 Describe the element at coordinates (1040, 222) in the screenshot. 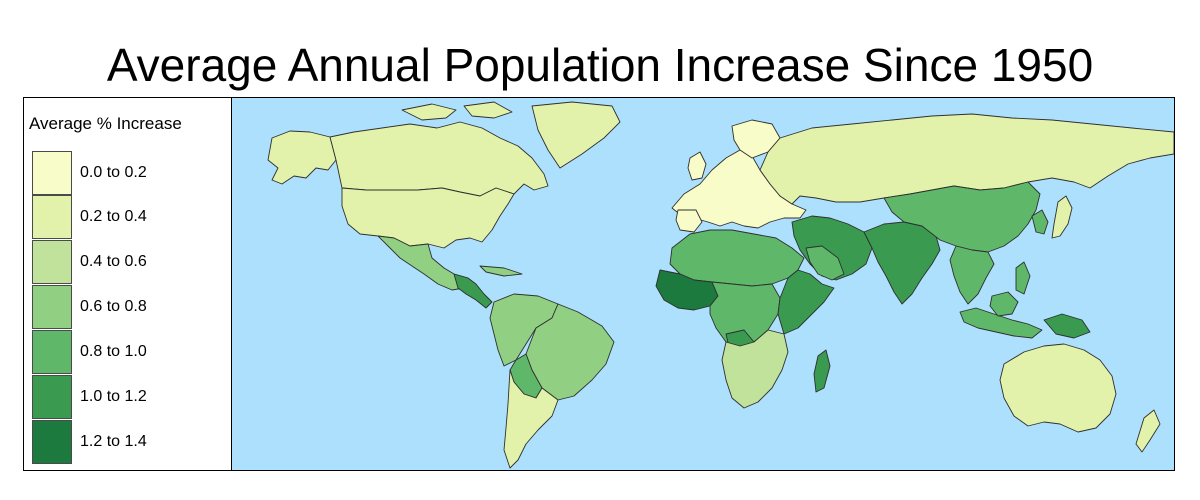

I see `region-korea` at that location.